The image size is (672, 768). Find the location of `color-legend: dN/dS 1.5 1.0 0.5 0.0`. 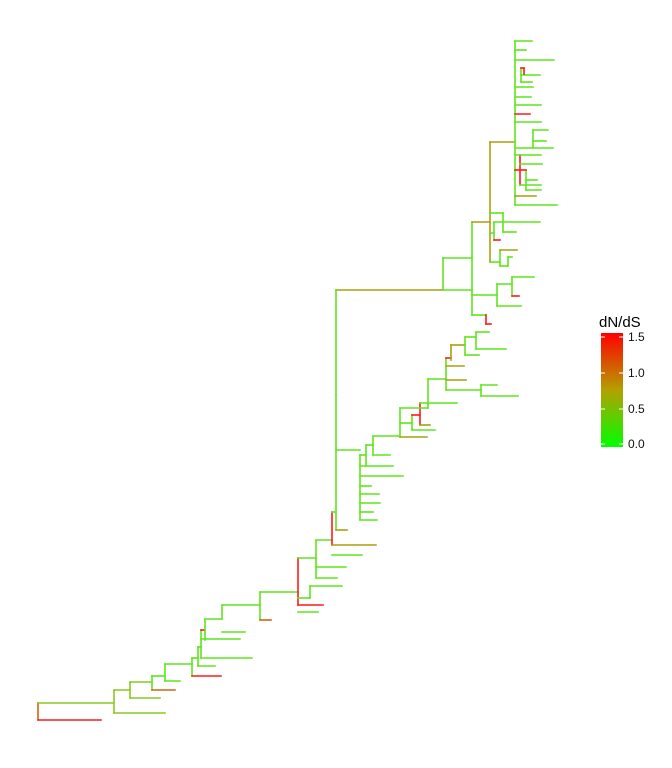

color-legend: dN/dS 1.5 1.0 0.5 0.0 is located at coordinates (622, 382).